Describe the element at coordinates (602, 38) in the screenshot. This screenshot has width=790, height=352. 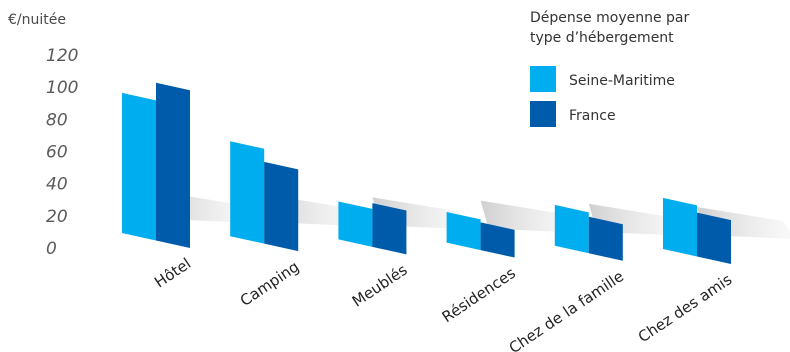
I see `legend-title-line-2: type d’hébergement` at that location.